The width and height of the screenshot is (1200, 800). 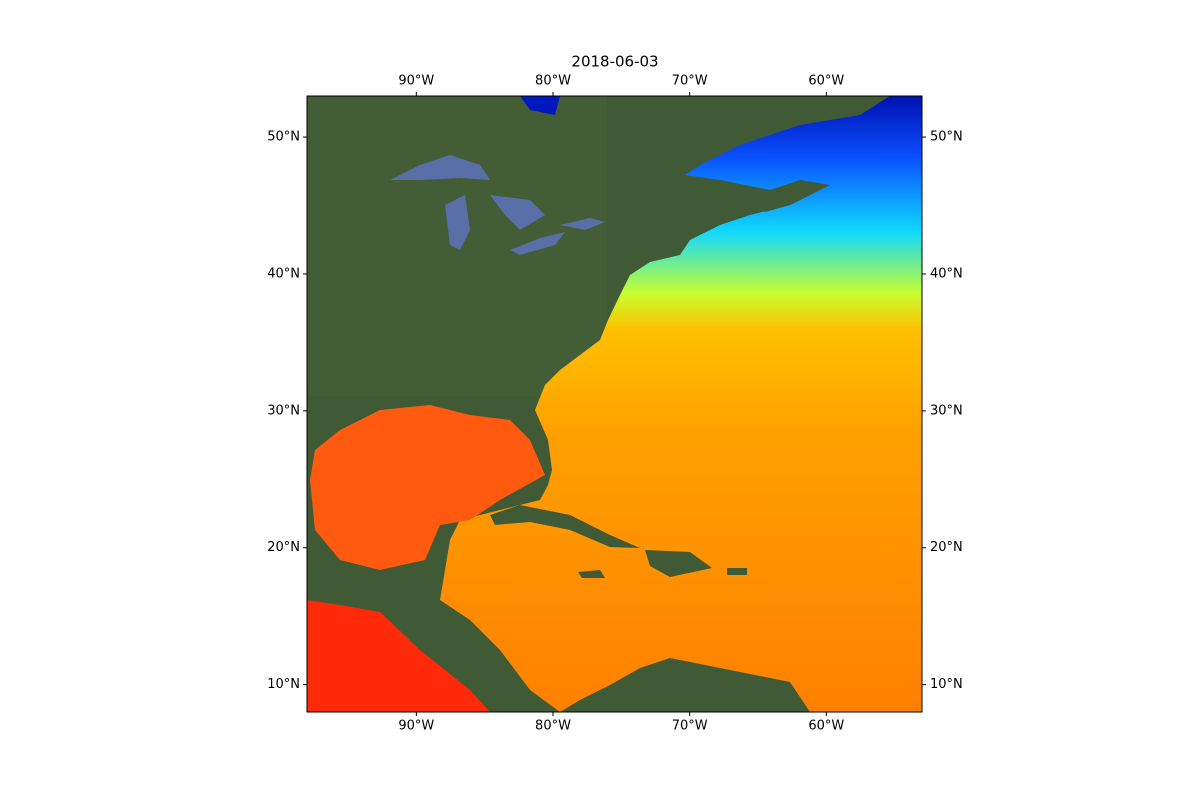 I want to click on hispaniola, so click(x=678, y=563).